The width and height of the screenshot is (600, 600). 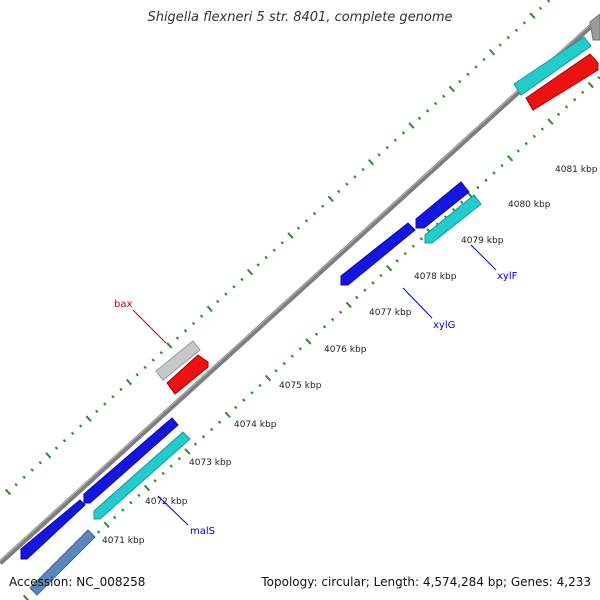 What do you see at coordinates (594, 27) in the screenshot?
I see `feature-arrow-grey-top` at bounding box center [594, 27].